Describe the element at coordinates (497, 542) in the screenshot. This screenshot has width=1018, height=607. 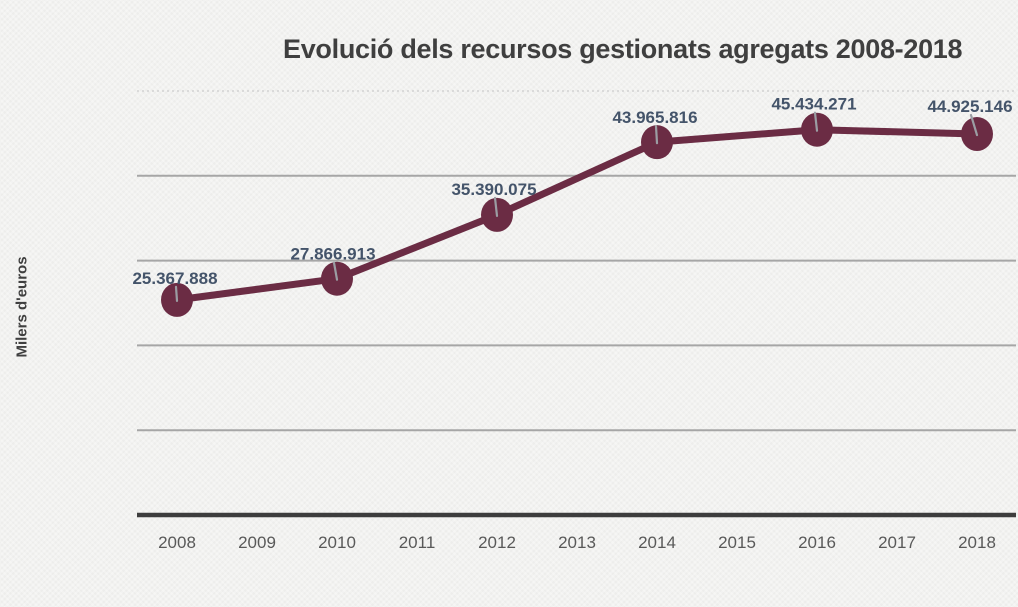
I see `x-tick-label-2012: 2012` at that location.